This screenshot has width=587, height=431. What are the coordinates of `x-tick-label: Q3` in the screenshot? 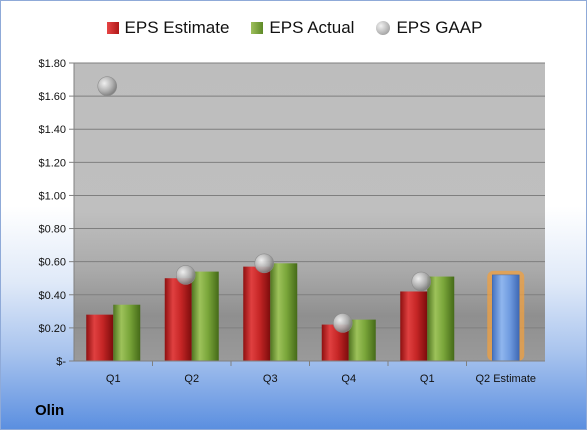 It's located at (270, 379).